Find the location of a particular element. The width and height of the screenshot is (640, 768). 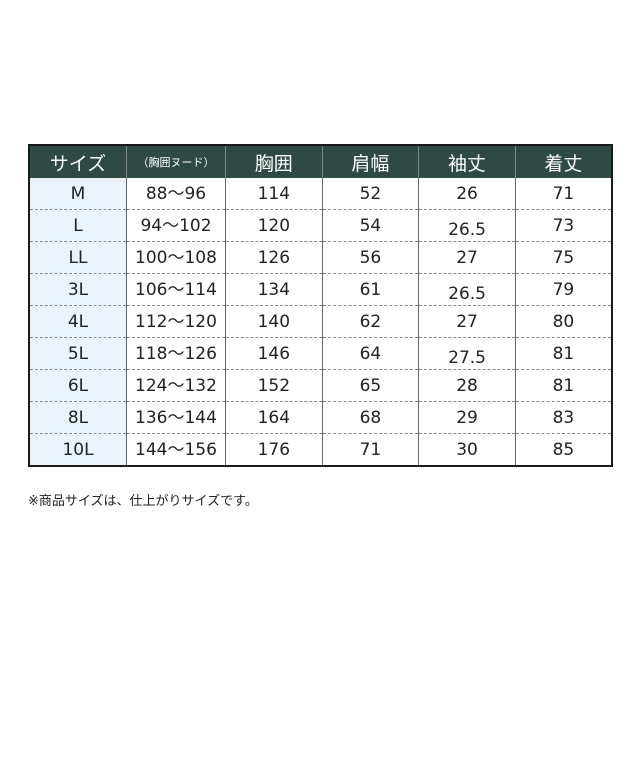

cell-text: 136～144 is located at coordinates (176, 417).